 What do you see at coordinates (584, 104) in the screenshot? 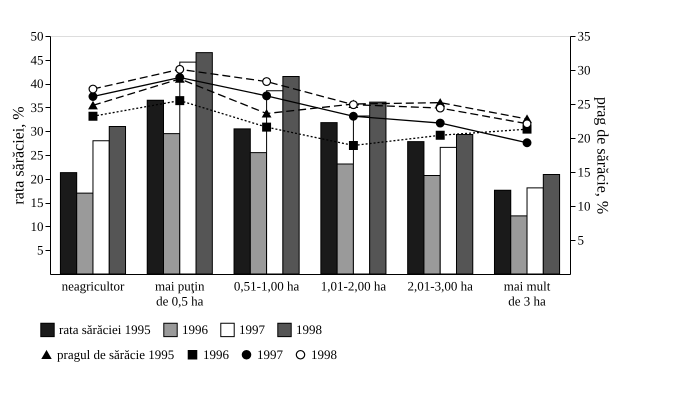
I see `y2-tick-label: 25` at bounding box center [584, 104].